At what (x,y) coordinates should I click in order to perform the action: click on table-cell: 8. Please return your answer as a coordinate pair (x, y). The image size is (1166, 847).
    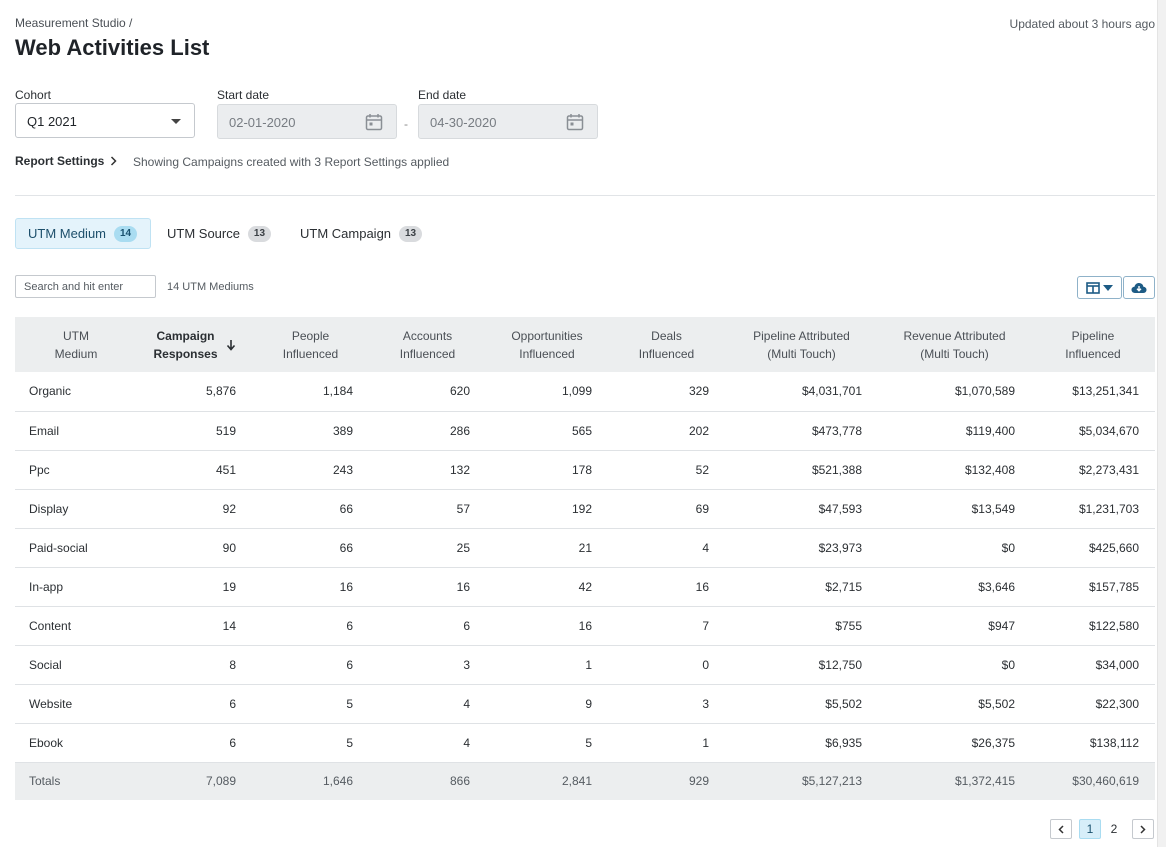
    Looking at the image, I should click on (194, 665).